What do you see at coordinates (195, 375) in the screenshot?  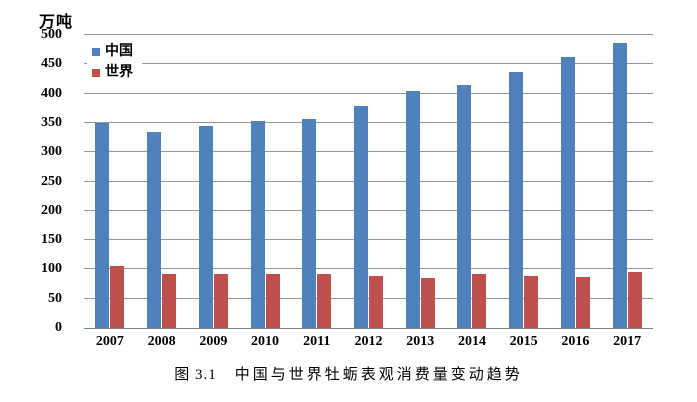 I see `figure-caption-number: 图 3.1` at bounding box center [195, 375].